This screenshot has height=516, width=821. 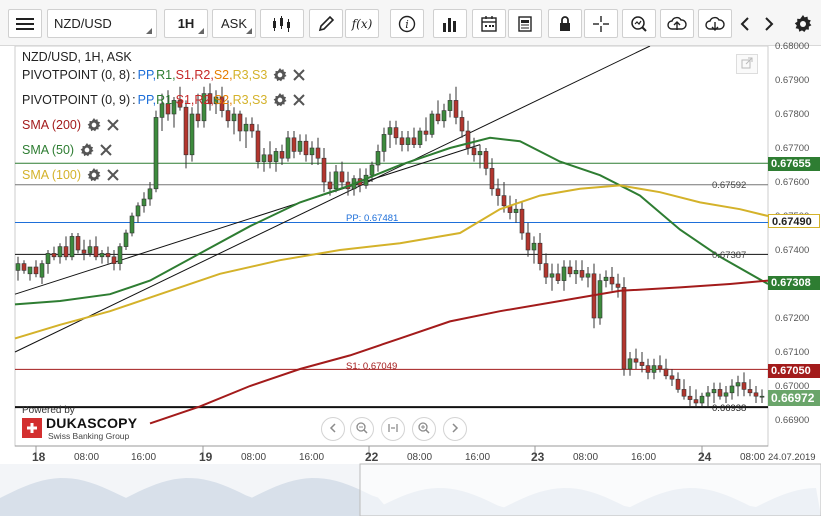 I want to click on popout-button, so click(x=747, y=64).